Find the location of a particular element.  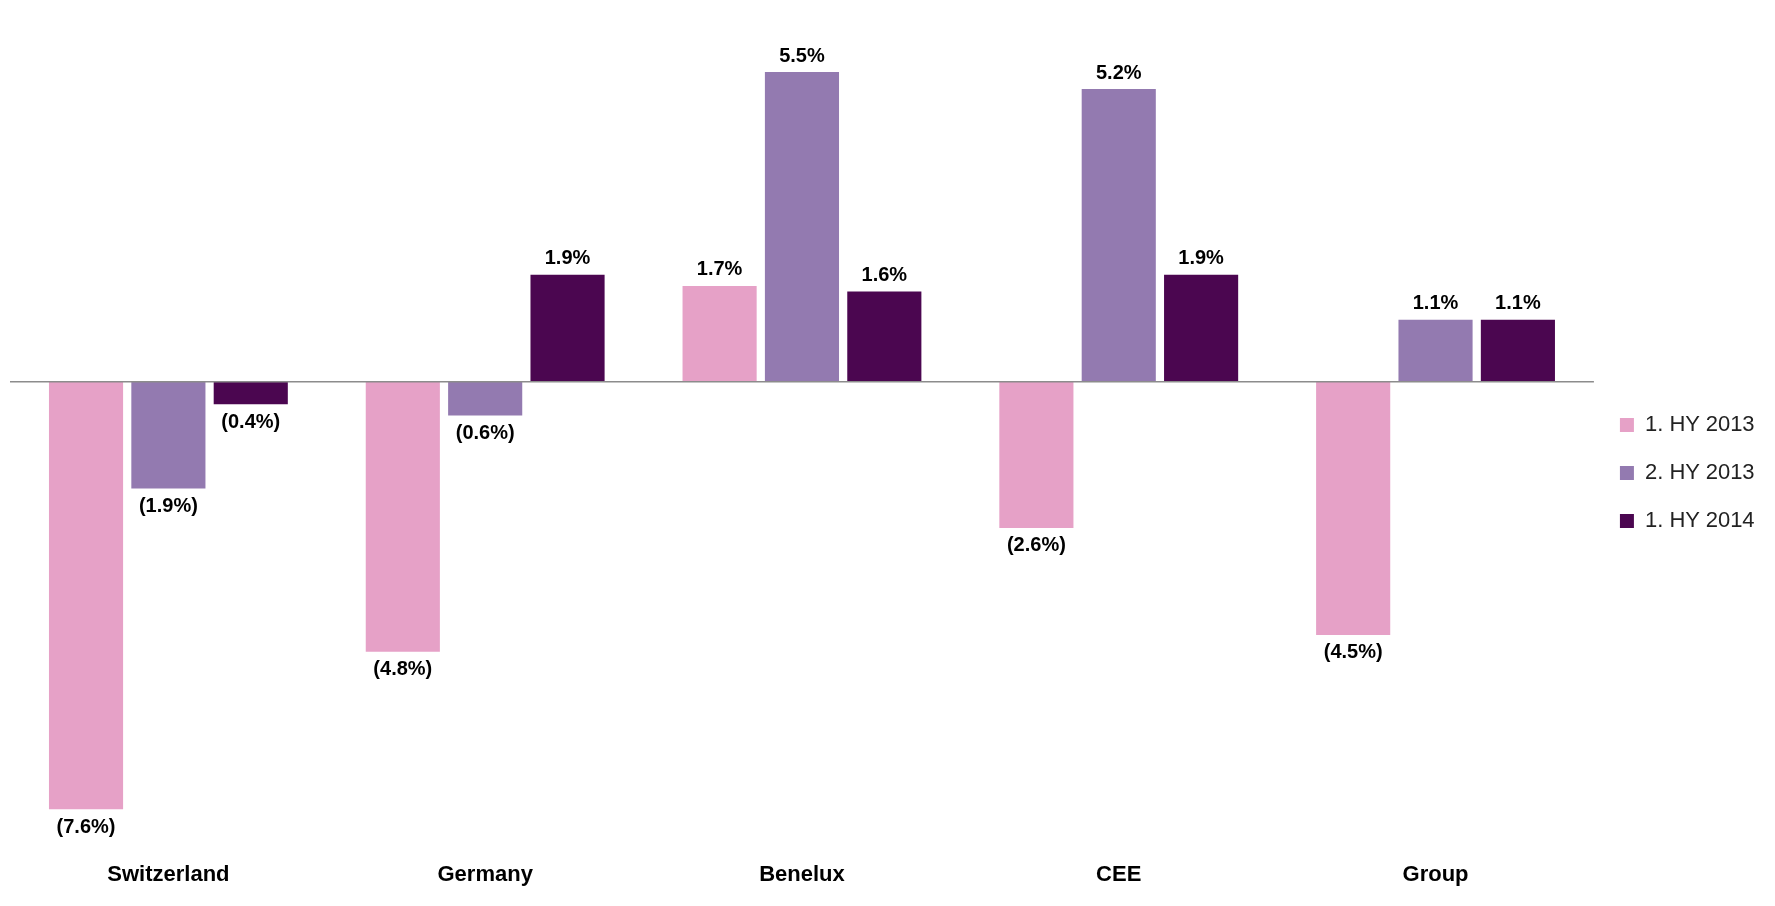

data-label: (7.6%) is located at coordinates (86, 825).